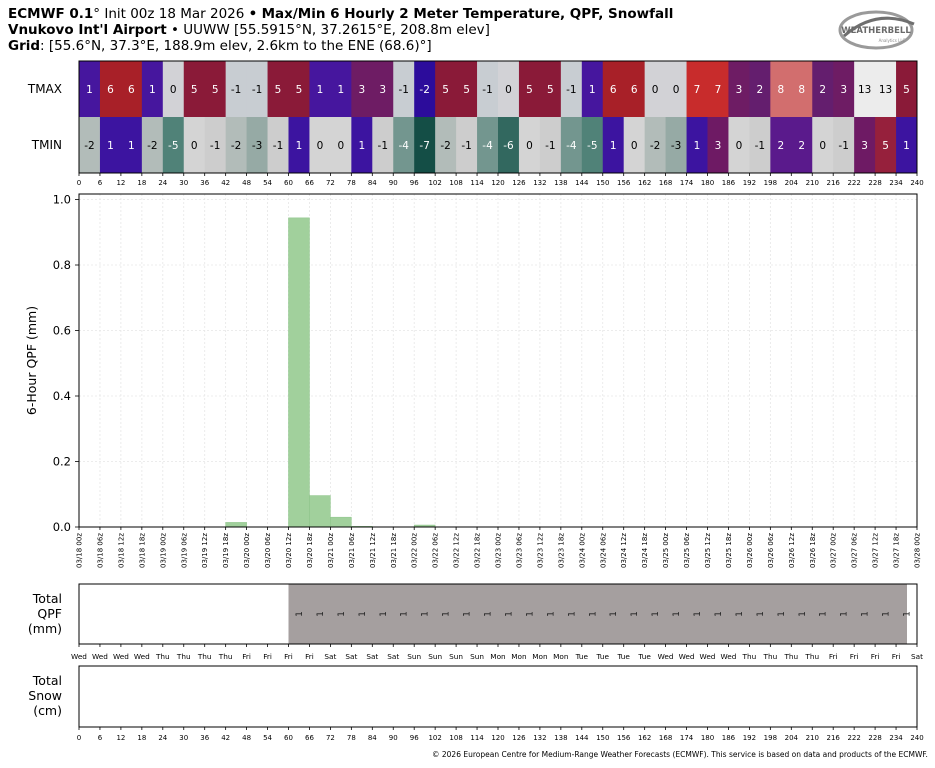 This screenshot has width=935, height=768. I want to click on qpf-x-tick-label: 03/24 06z, so click(603, 550).